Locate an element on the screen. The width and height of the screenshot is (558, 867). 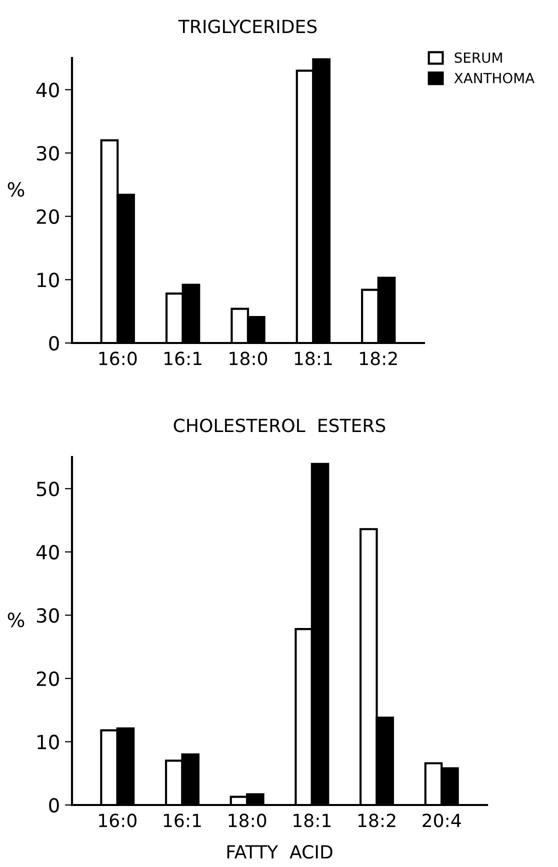
chart-title: CHOLESTEROL ESTERS is located at coordinates (280, 425).